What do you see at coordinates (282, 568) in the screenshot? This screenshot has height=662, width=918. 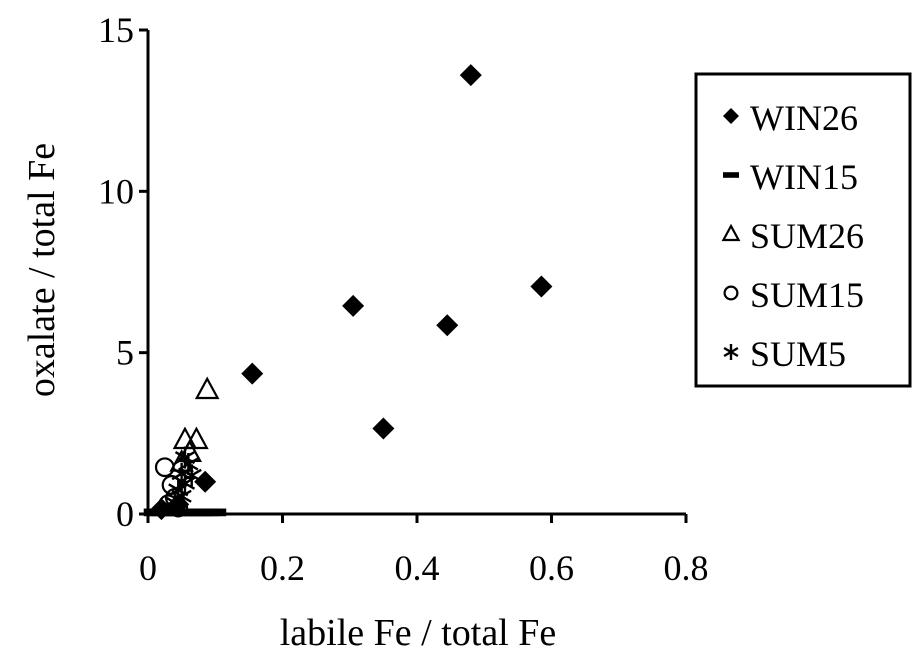 I see `x-tick-label: 0.2` at bounding box center [282, 568].